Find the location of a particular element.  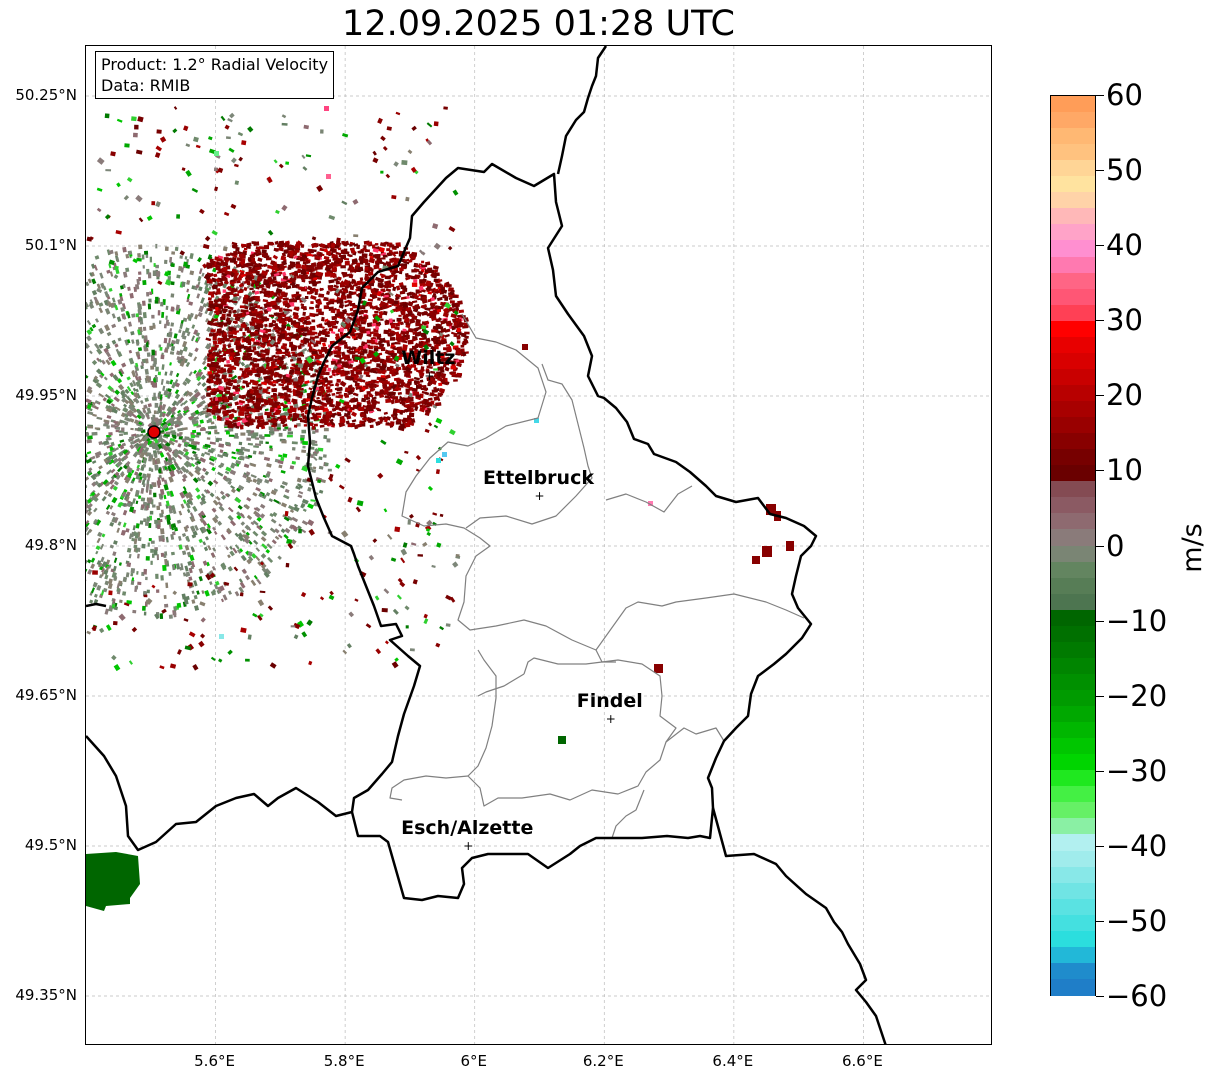

map-title: 12.09.2025 01:28 UTC is located at coordinates (538, 24).